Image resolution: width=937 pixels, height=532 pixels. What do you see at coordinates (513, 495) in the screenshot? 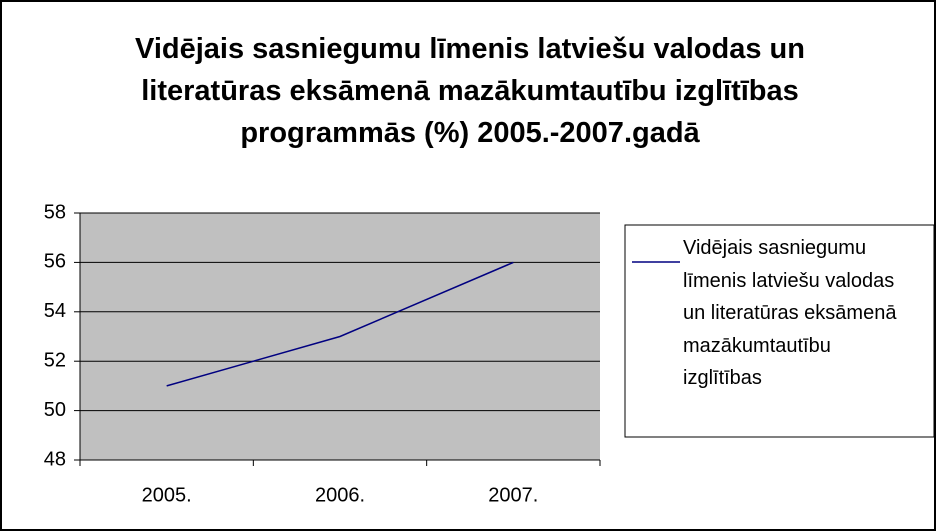
I see `x-tick-label: 2007.` at bounding box center [513, 495].